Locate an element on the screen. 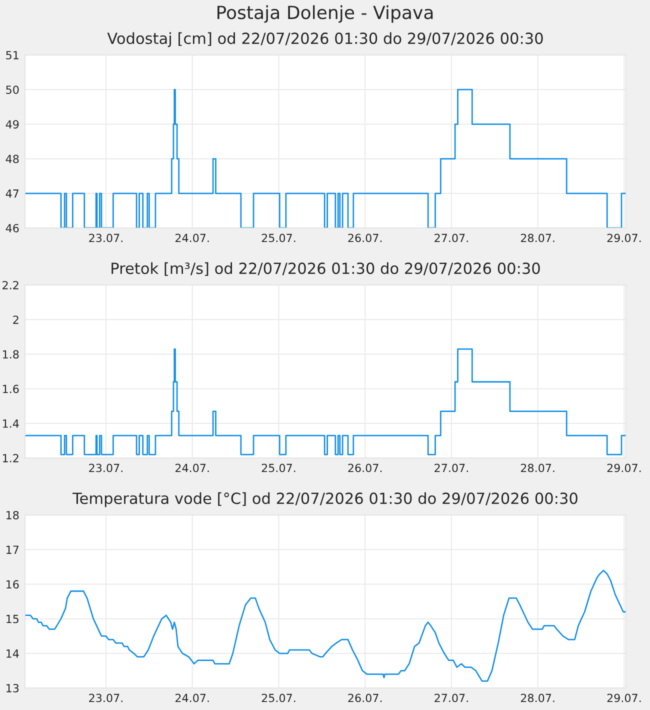  y-tick-label: 48 is located at coordinates (12, 159).